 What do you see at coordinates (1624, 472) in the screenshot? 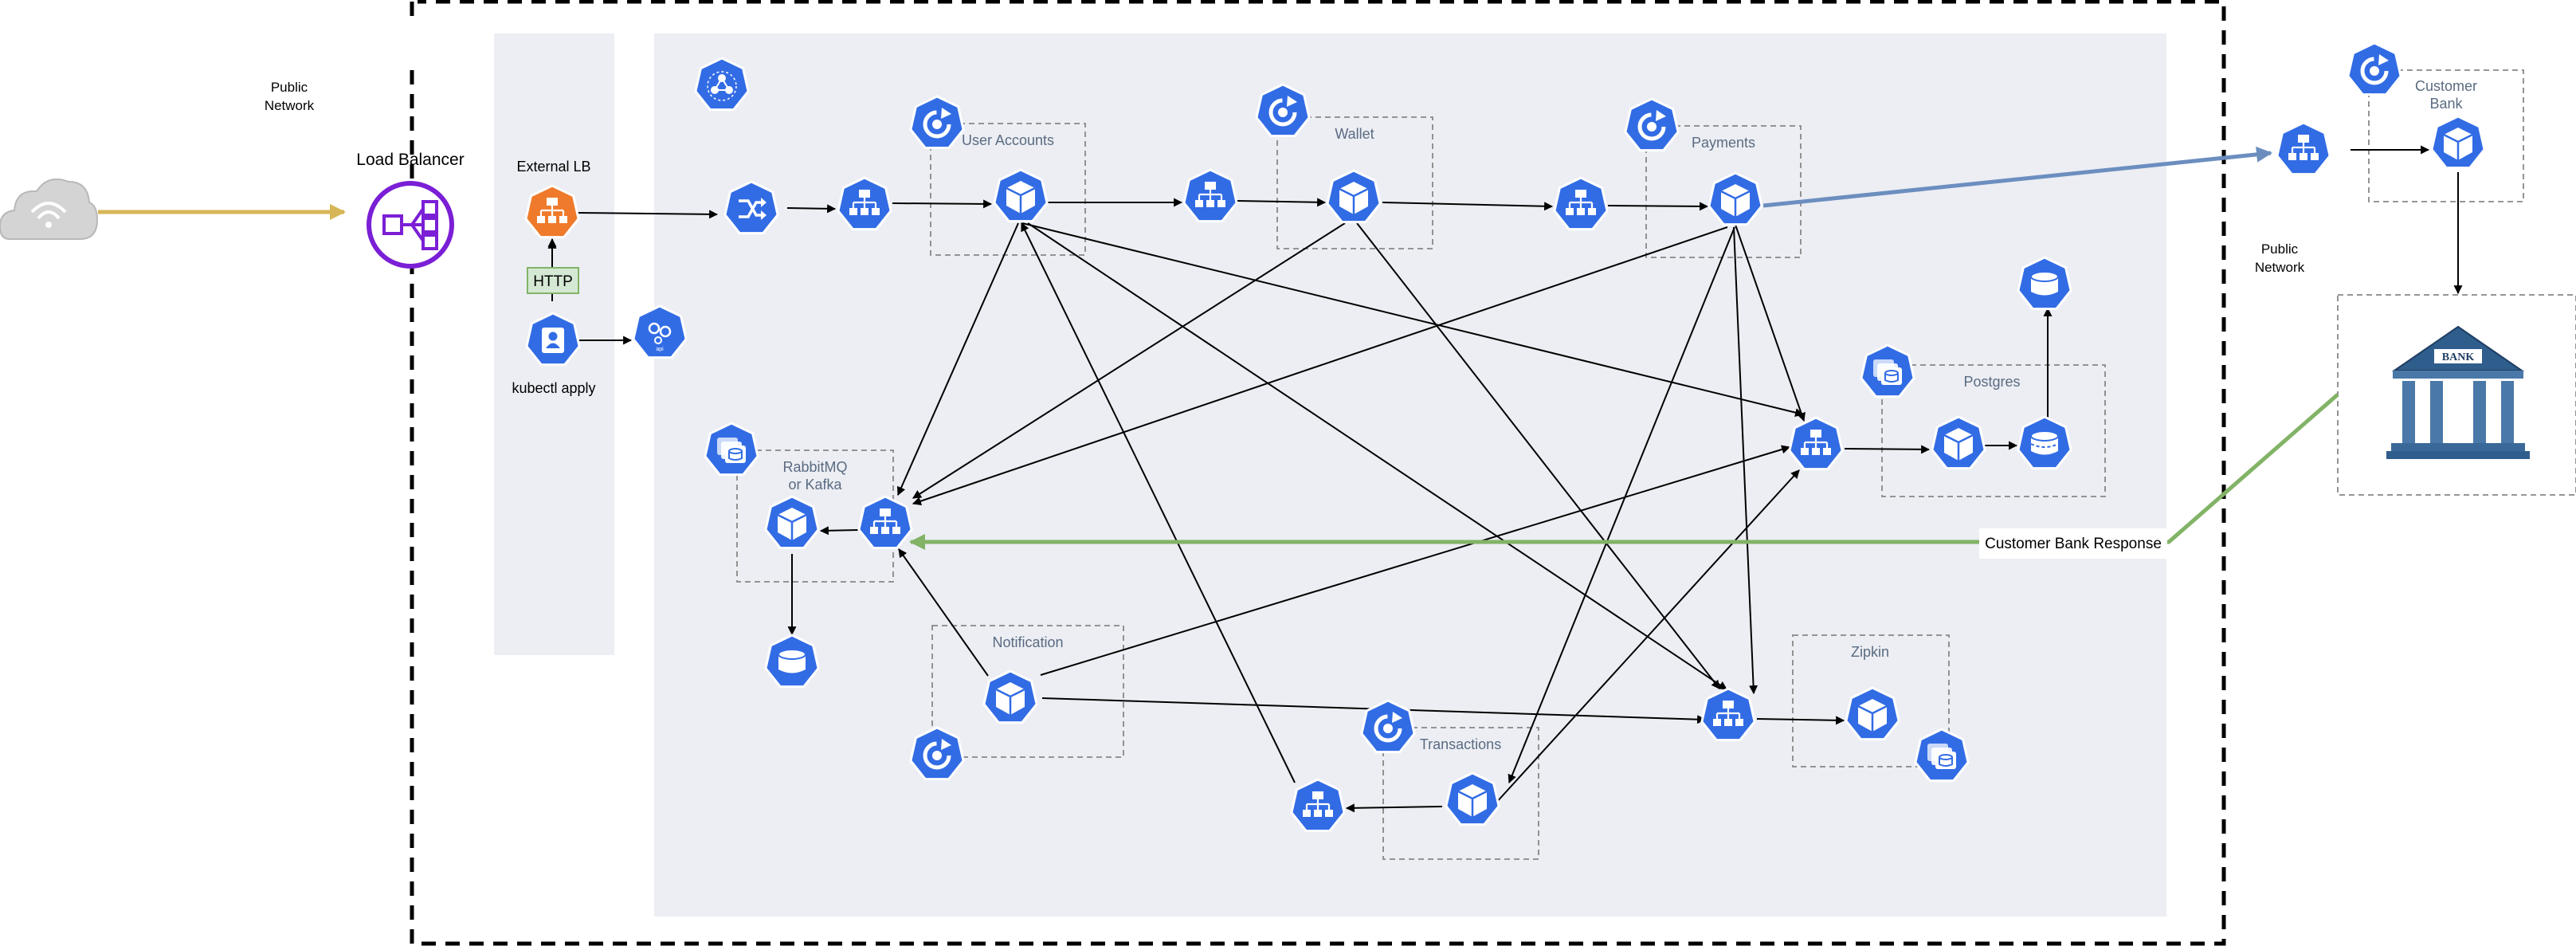
I see `bank-response-arrow` at bounding box center [1624, 472].